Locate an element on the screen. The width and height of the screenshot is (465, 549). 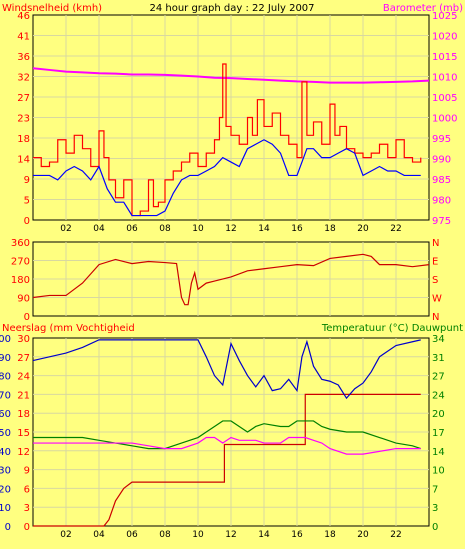
right-tick-label: 17 is located at coordinates (438, 433).